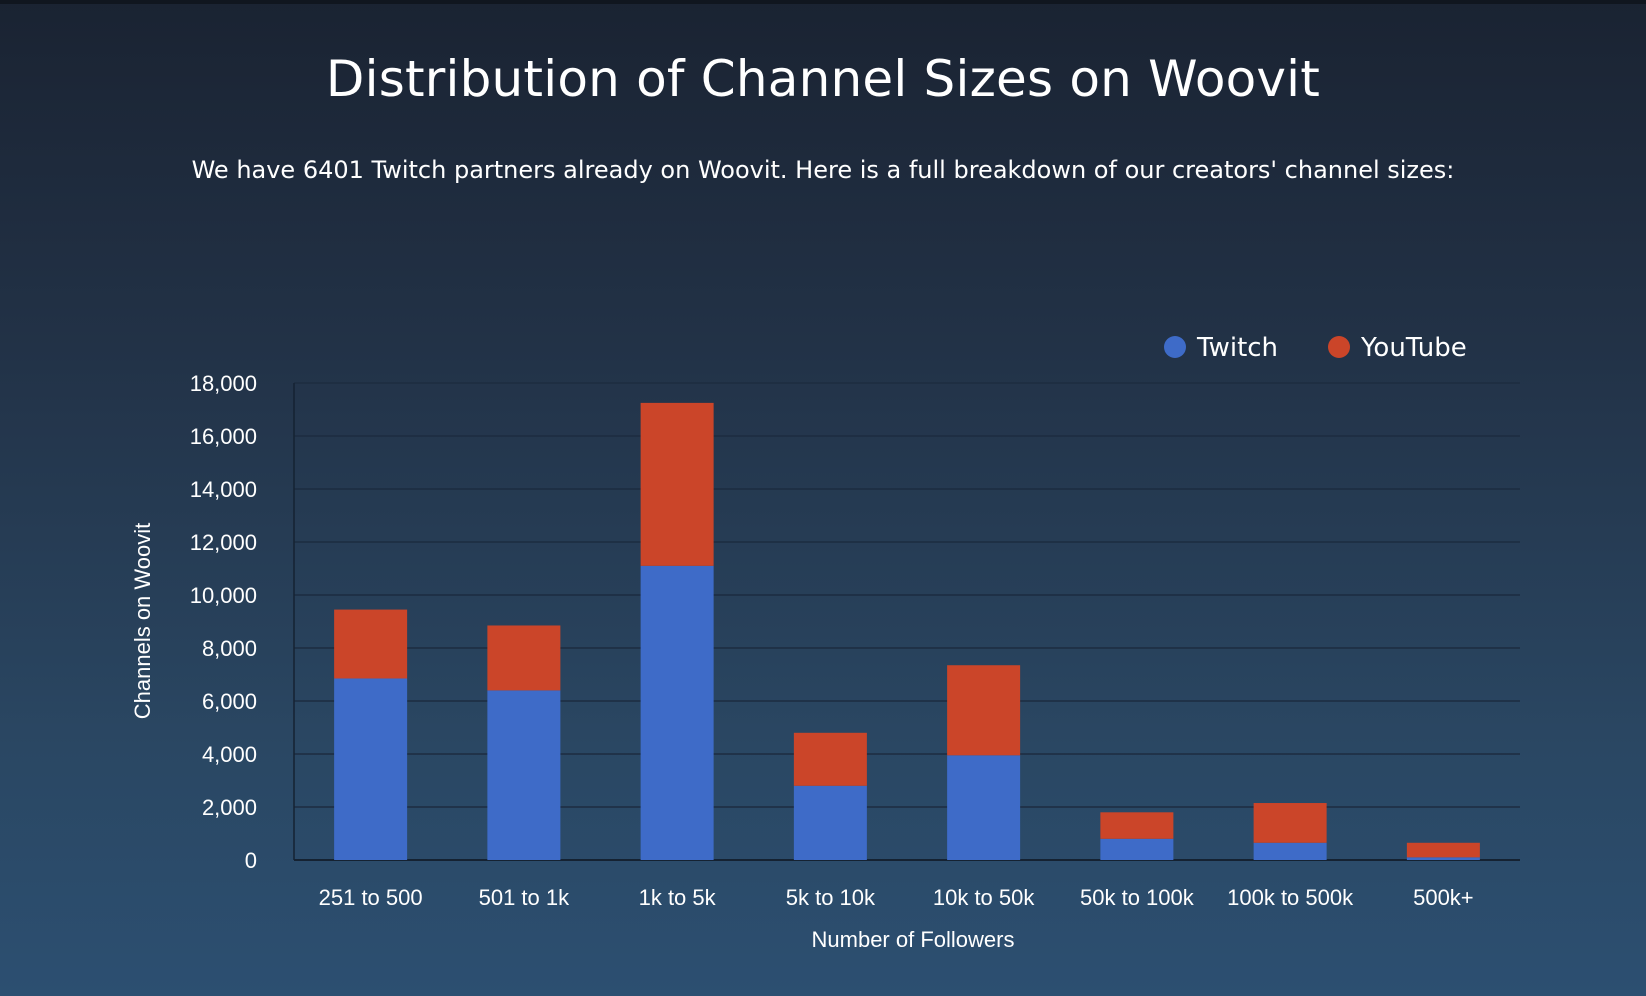 This screenshot has height=996, width=1646. What do you see at coordinates (913, 939) in the screenshot?
I see `x-axis-title: Number of Followers` at bounding box center [913, 939].